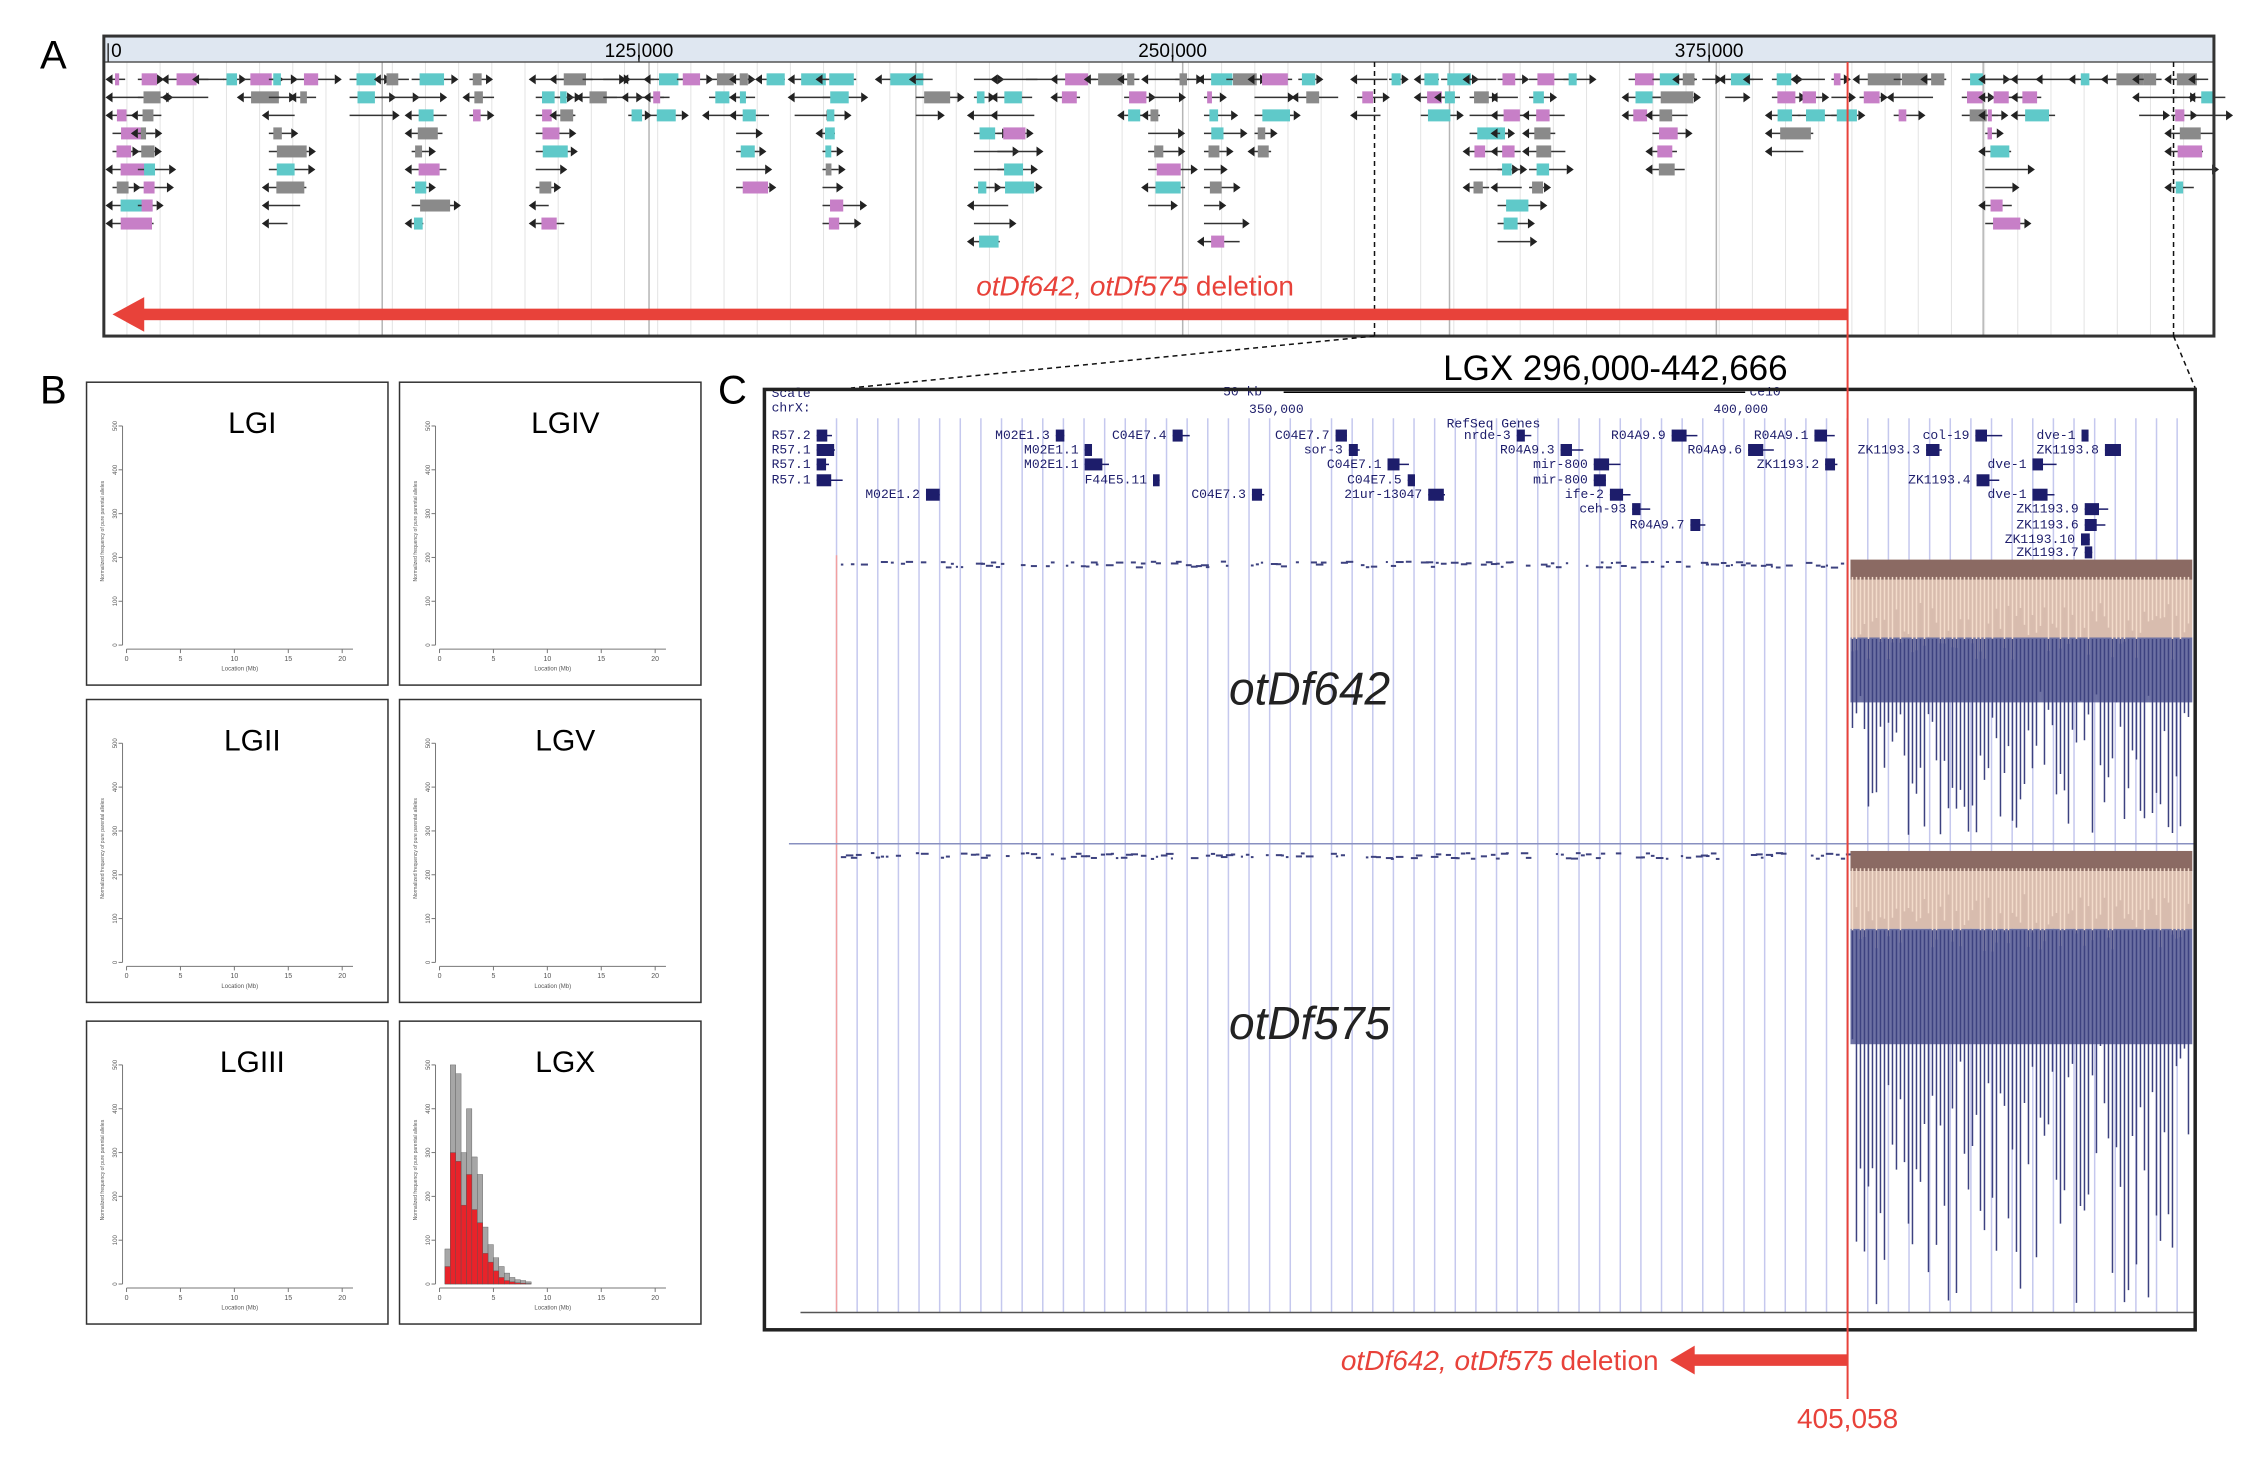 This screenshot has width=2250, height=1470. I want to click on ruler-band, so click(1158, 49).